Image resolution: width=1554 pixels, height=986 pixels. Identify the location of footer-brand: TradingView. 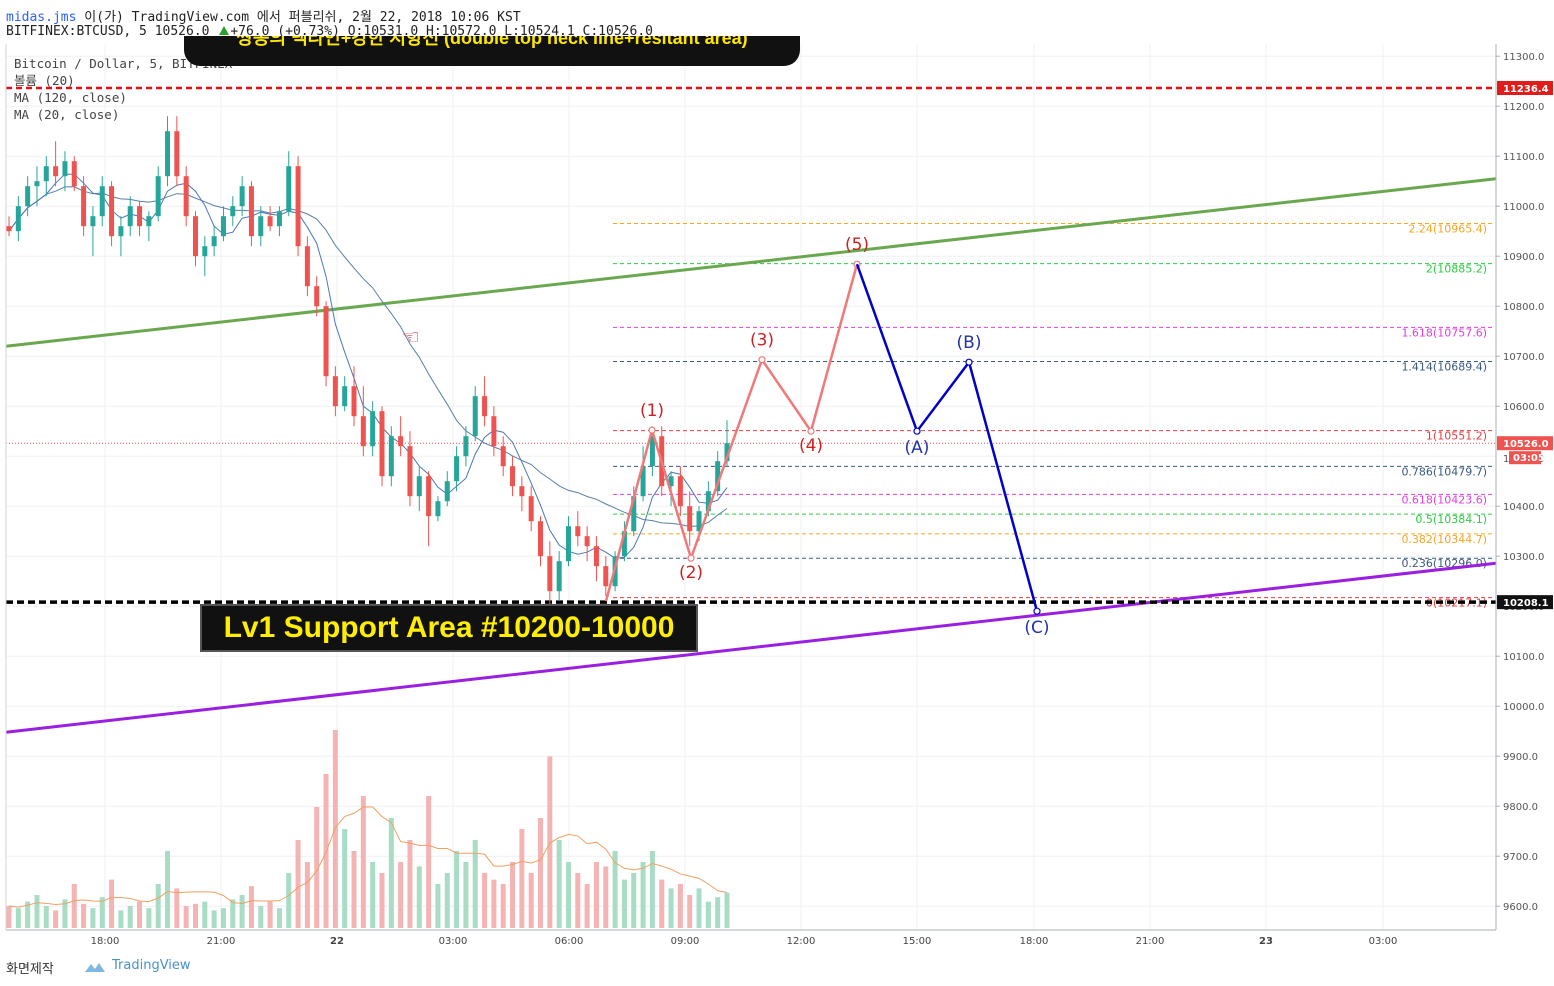
(151, 965).